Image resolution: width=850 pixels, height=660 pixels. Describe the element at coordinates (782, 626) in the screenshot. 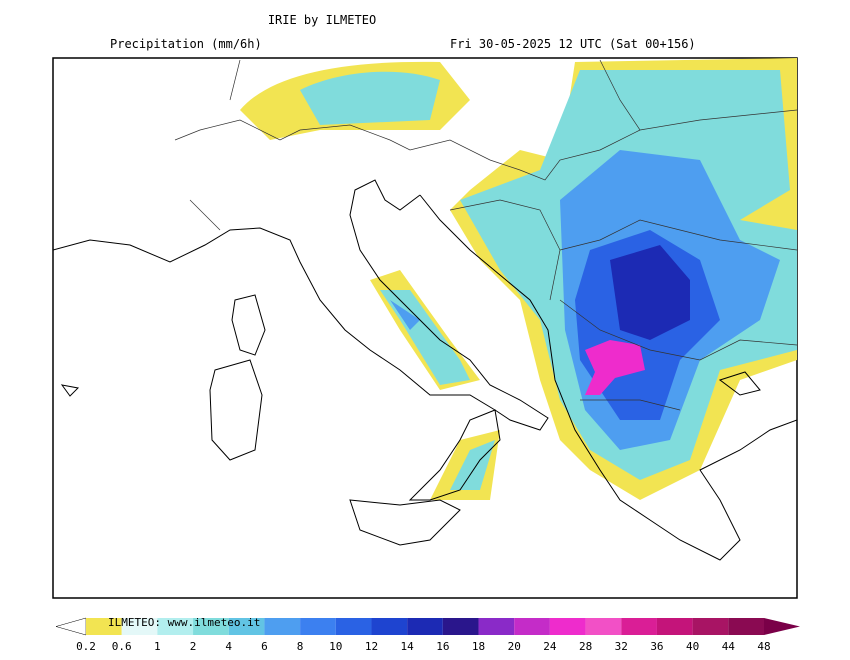

I see `colorbar-above` at that location.